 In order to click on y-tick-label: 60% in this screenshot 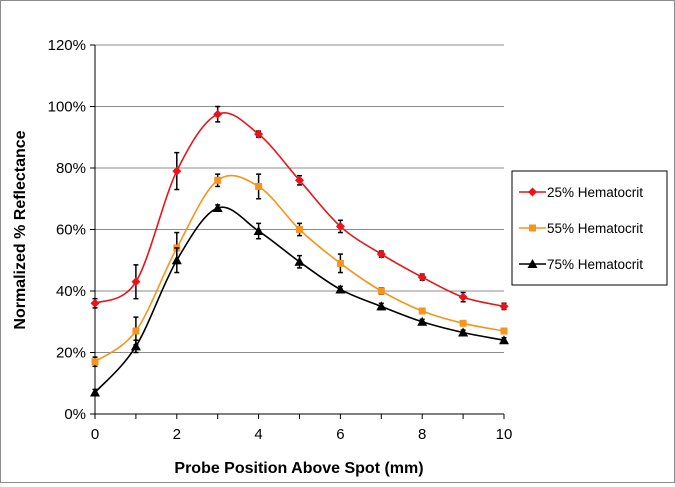, I will do `click(71, 230)`.